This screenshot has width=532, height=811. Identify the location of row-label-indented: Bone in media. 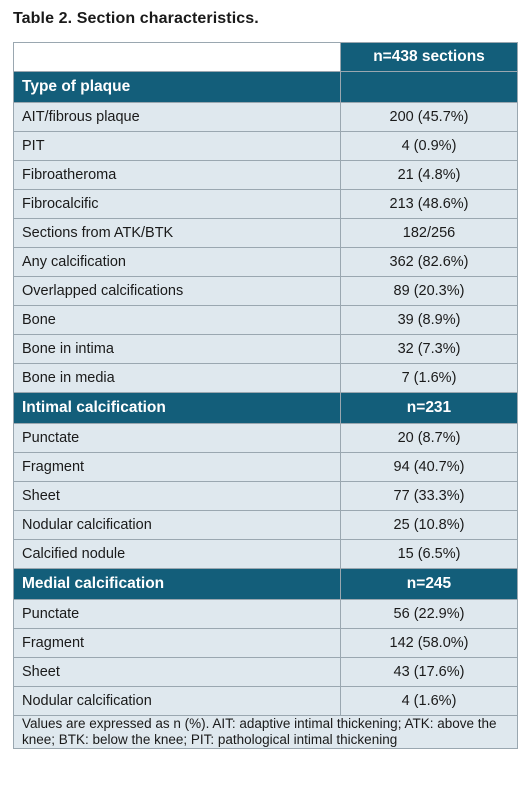
(177, 378).